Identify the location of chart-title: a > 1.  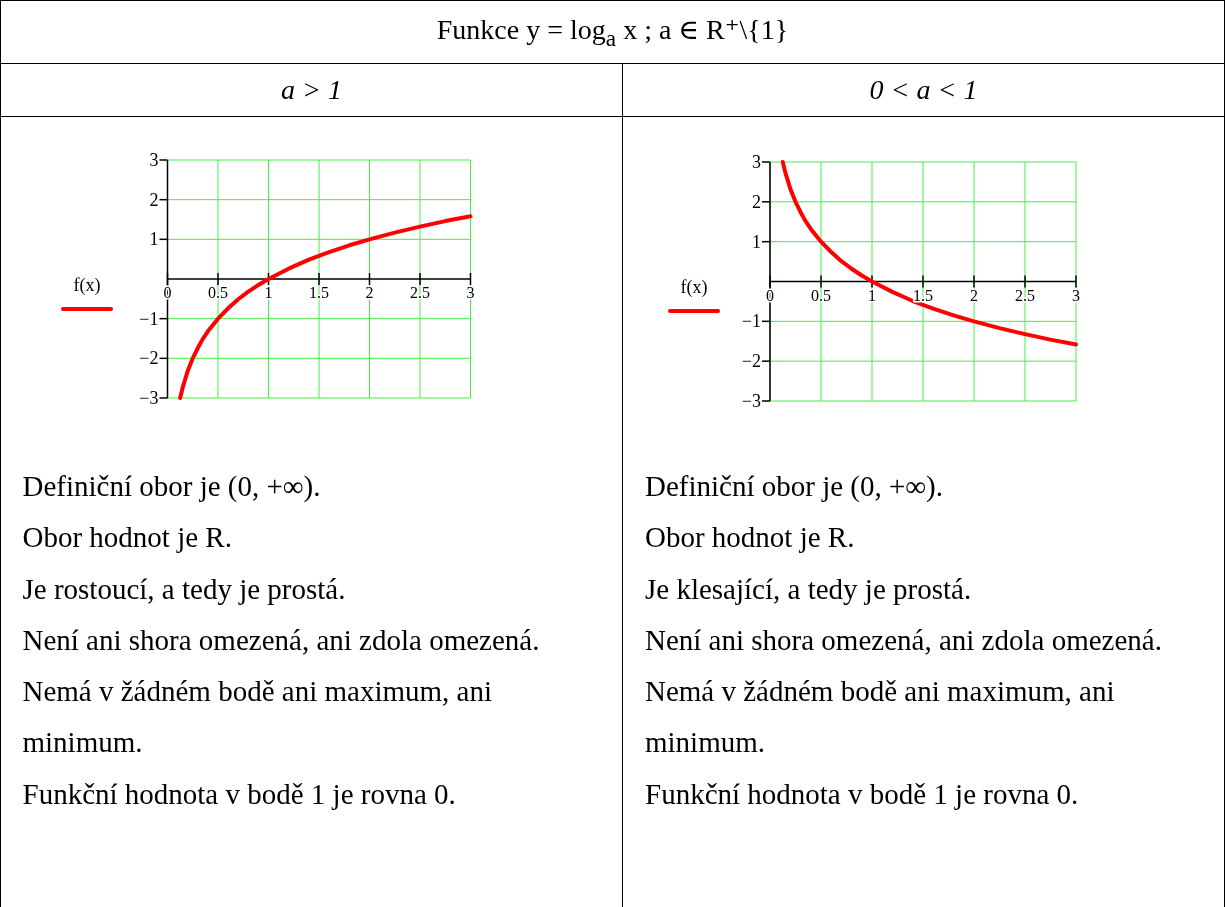
(311, 90).